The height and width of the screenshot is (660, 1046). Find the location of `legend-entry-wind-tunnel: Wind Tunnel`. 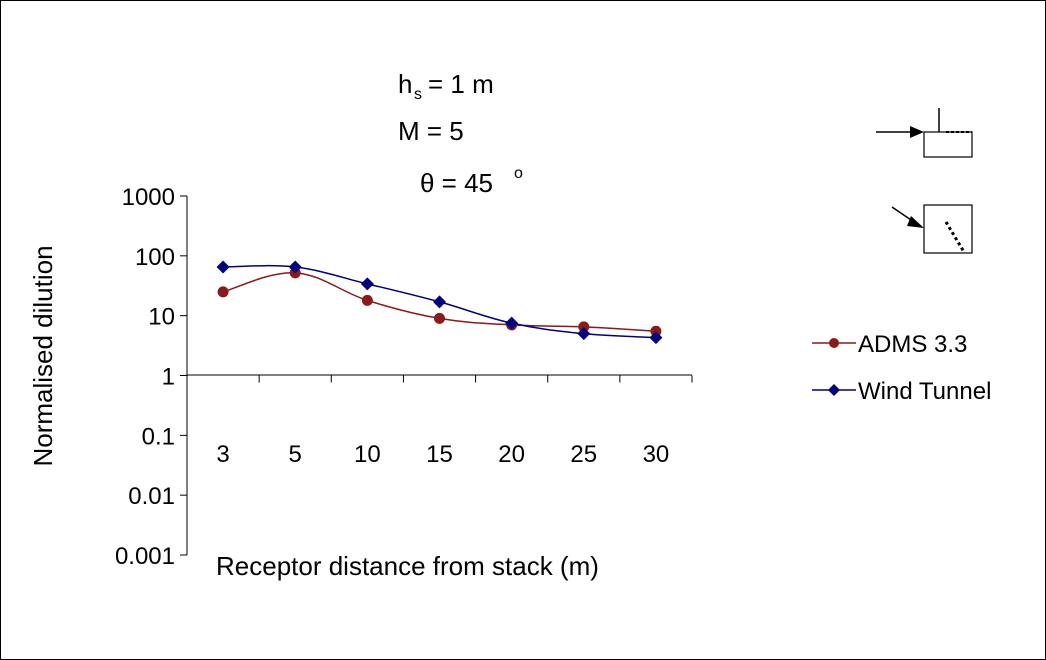

legend-entry-wind-tunnel: Wind Tunnel is located at coordinates (901, 391).